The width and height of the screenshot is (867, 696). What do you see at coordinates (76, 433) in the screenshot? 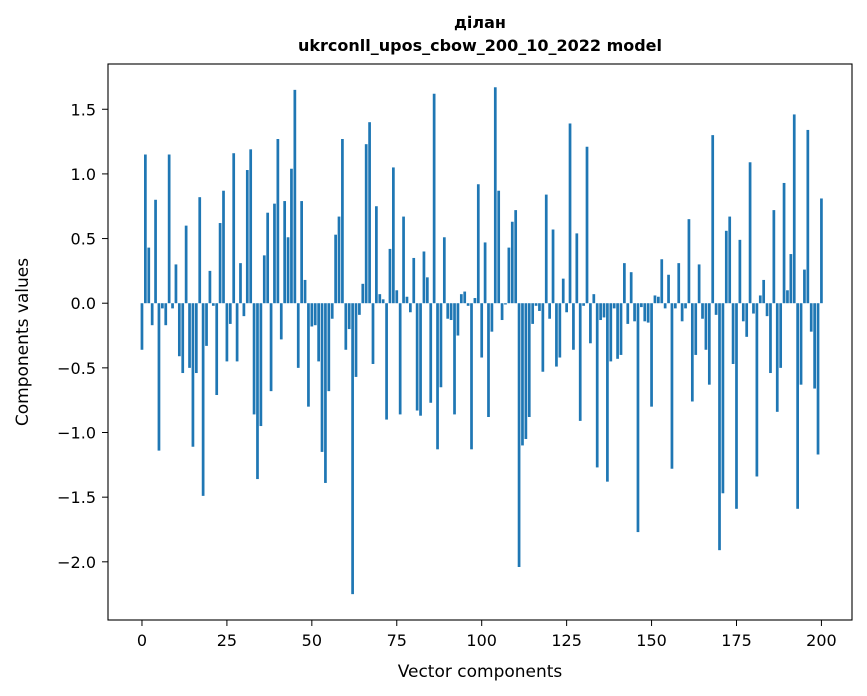
I see `y-tick-label: −1.0` at bounding box center [76, 433].